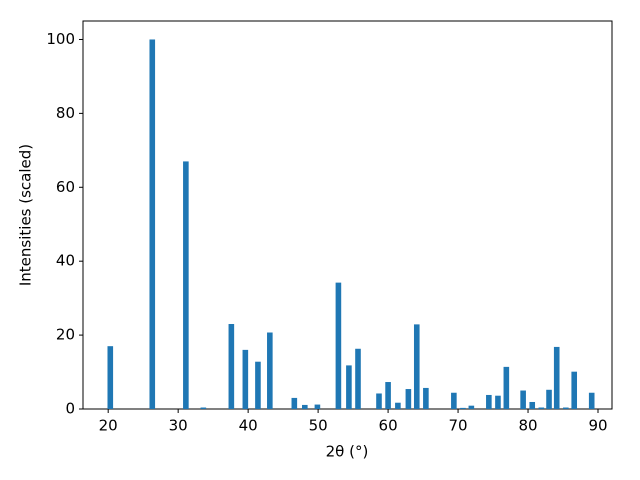  Describe the element at coordinates (26, 215) in the screenshot. I see `y-axis-label: Intensities (scaled)` at that location.